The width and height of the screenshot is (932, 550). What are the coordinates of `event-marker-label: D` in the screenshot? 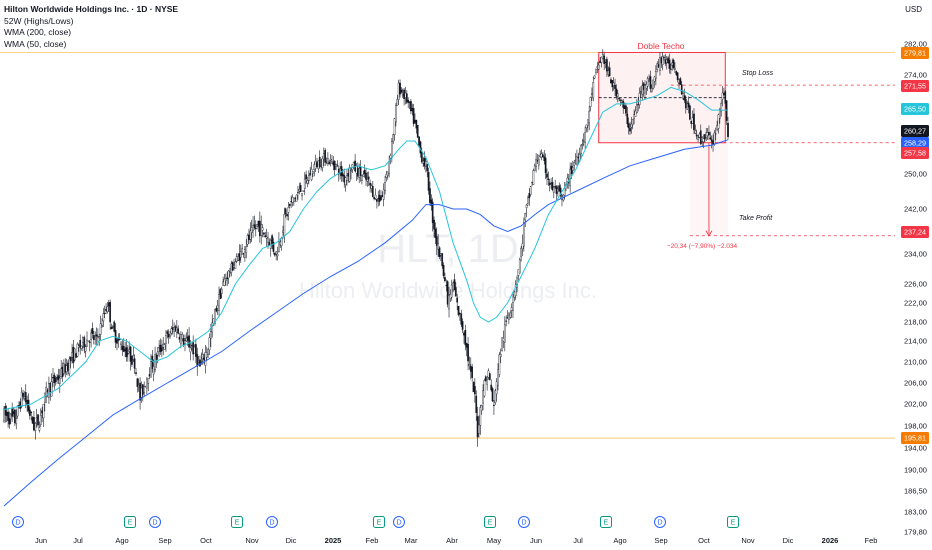 It's located at (17, 523).